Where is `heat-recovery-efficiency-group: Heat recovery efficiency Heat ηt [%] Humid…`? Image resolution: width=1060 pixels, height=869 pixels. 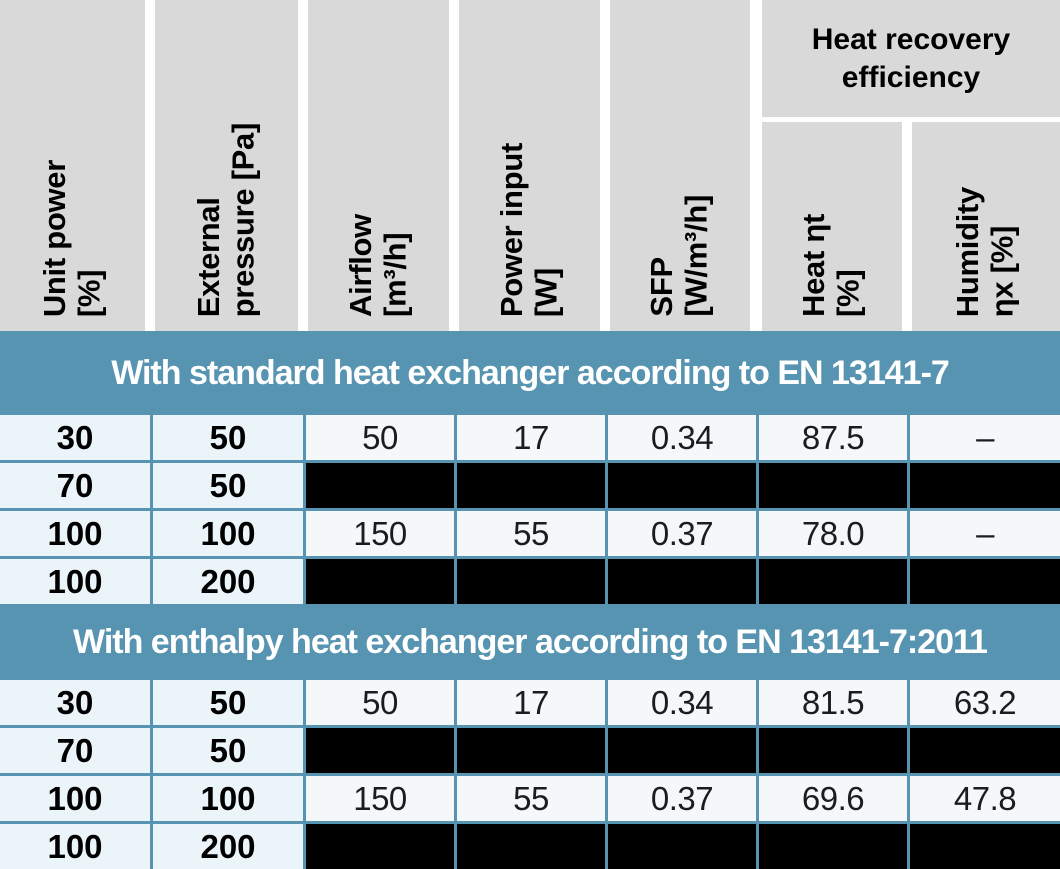 heat-recovery-efficiency-group: Heat recovery efficiency Heat ηt [%] Humid… is located at coordinates (911, 165).